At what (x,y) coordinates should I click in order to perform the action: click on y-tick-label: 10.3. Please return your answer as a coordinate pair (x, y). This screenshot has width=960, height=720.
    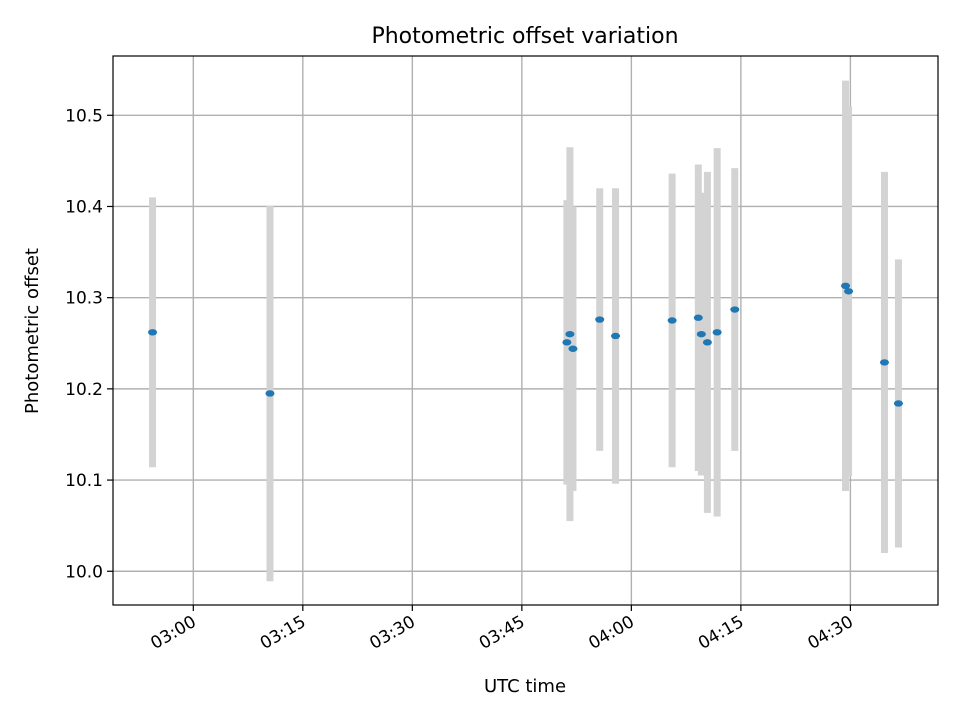
    Looking at the image, I should click on (84, 299).